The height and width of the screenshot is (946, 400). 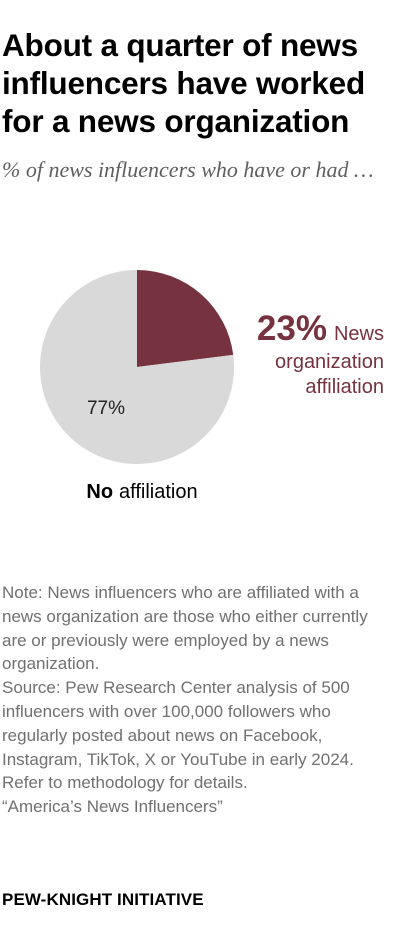 What do you see at coordinates (292, 328) in the screenshot?
I see `slice-value-label-affiliation: 23%` at bounding box center [292, 328].